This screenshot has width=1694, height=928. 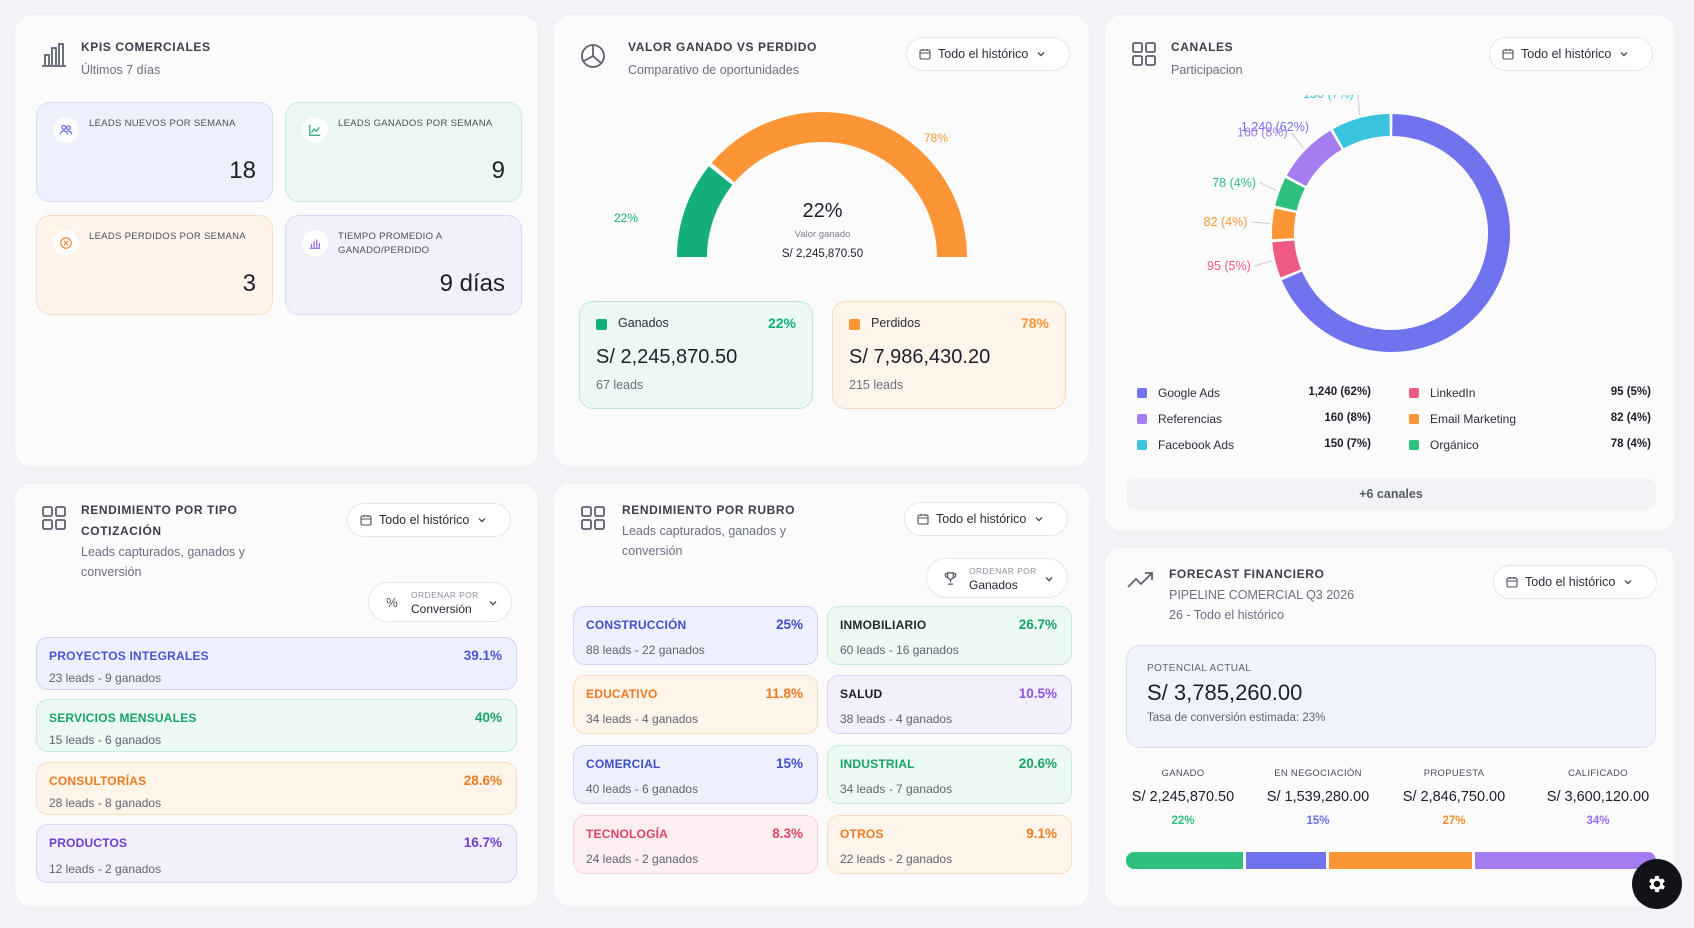 What do you see at coordinates (1199, 668) in the screenshot?
I see `potential-label: POTENCIAL ACTUAL` at bounding box center [1199, 668].